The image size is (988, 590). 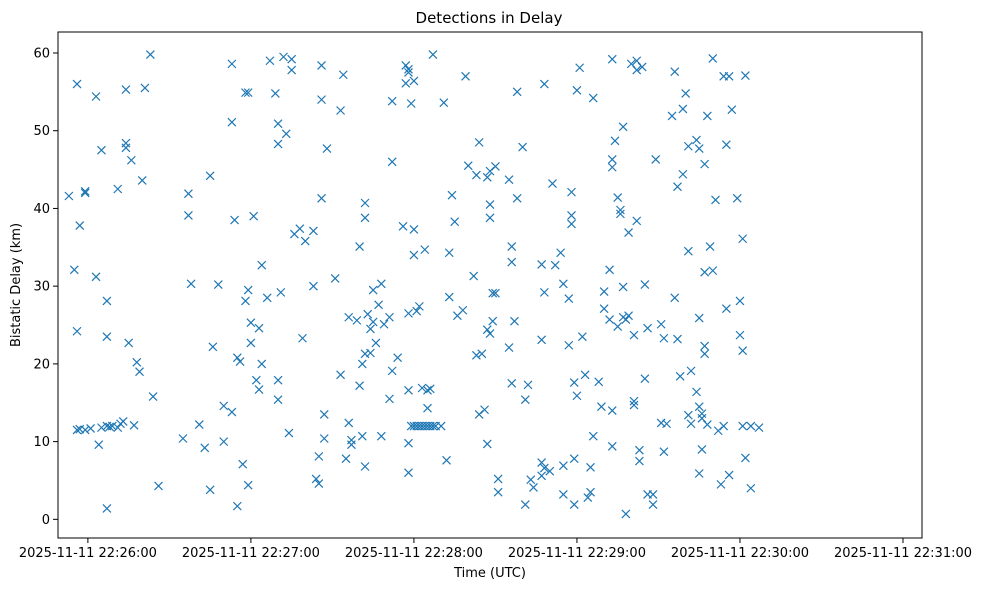 What do you see at coordinates (903, 553) in the screenshot?
I see `x-tick-label: 2025-11-11 22:31:00` at bounding box center [903, 553].